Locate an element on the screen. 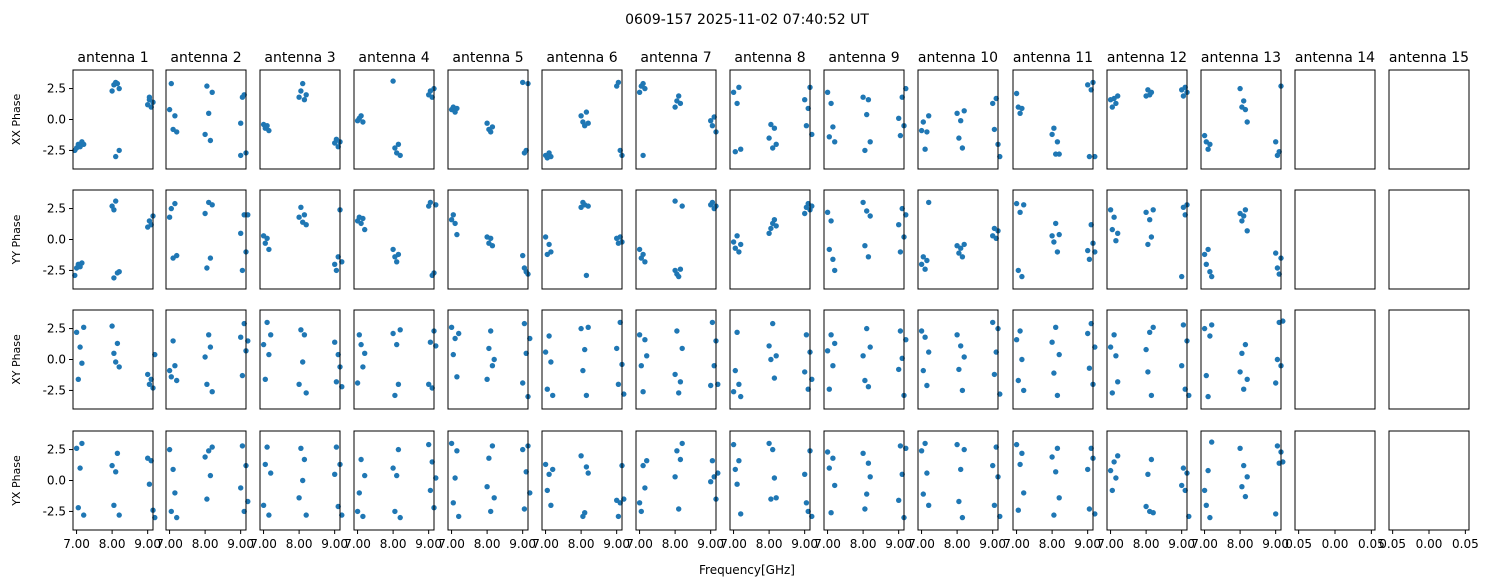 This screenshot has width=1489, height=586. y-tick-label: 0.0 is located at coordinates (56, 120).